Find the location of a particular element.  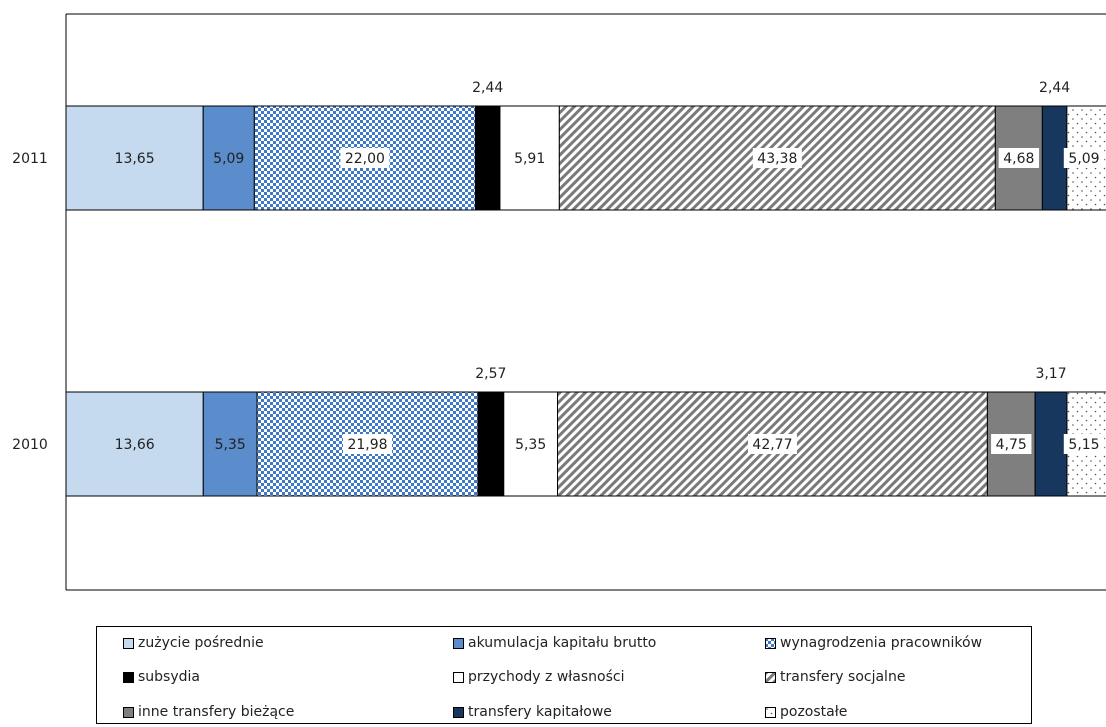

legend-item-wynagrodzenia-pracownikow: wynagrodzenia pracowników is located at coordinates (873, 643).